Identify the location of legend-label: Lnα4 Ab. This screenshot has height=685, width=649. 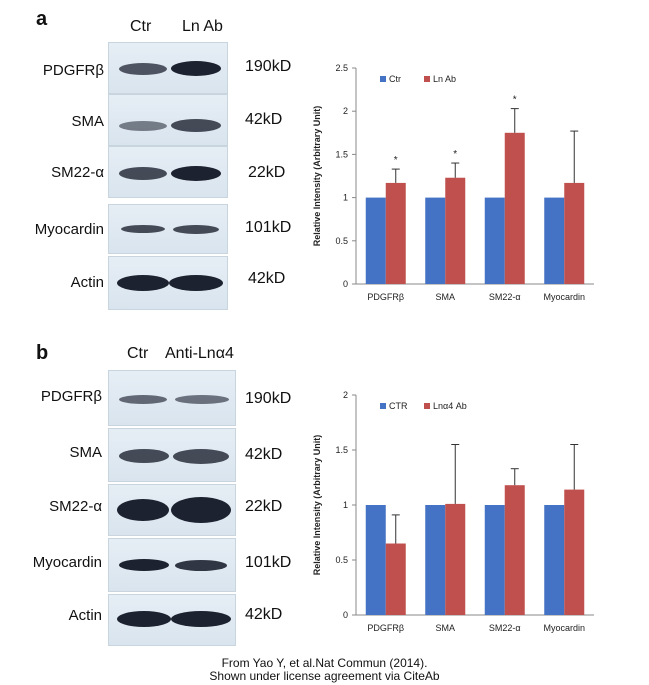
(450, 406).